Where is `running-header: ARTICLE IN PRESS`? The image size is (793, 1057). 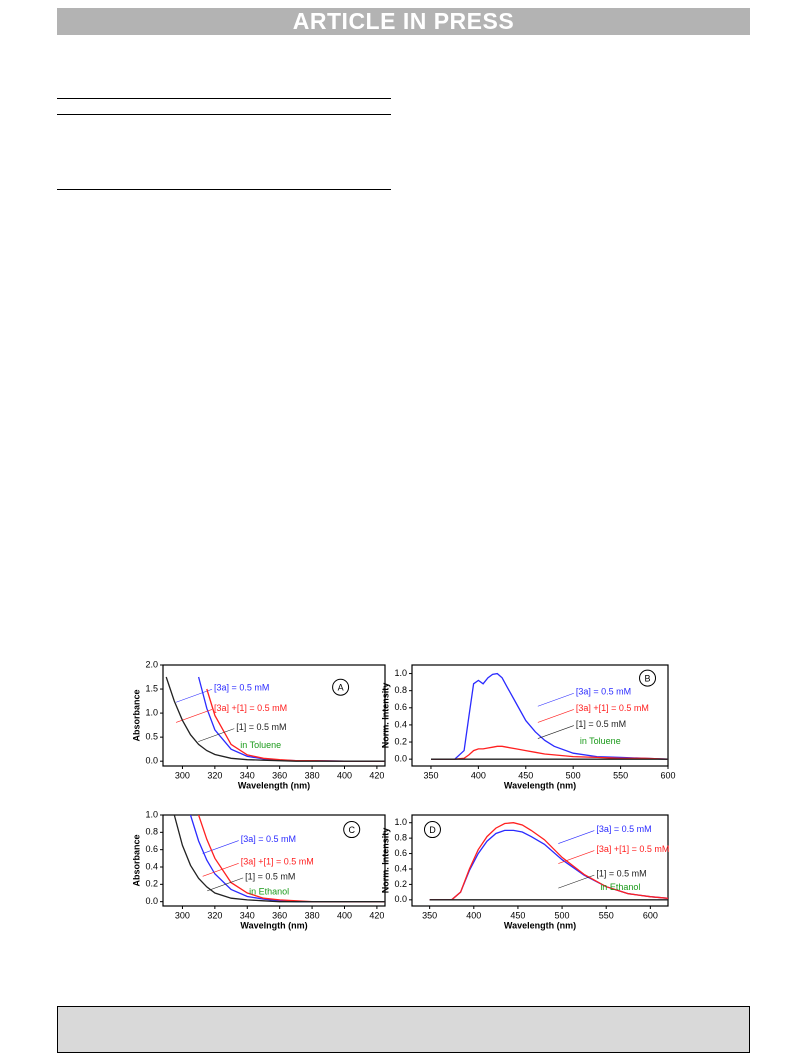 running-header: ARTICLE IN PRESS is located at coordinates (403, 21).